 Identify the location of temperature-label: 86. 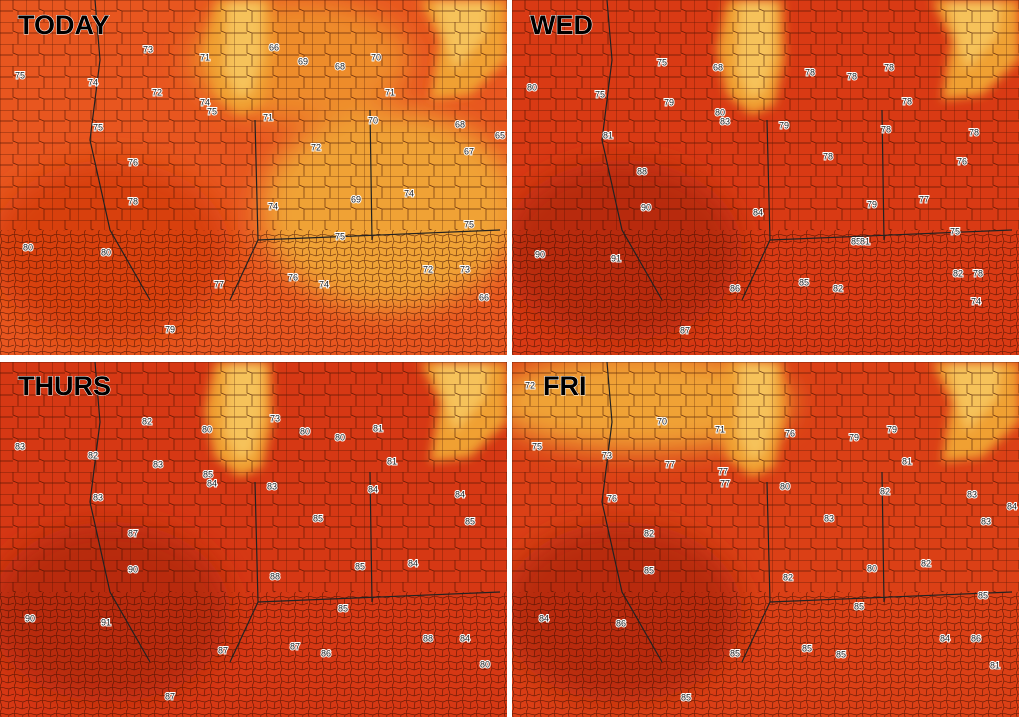
(621, 623).